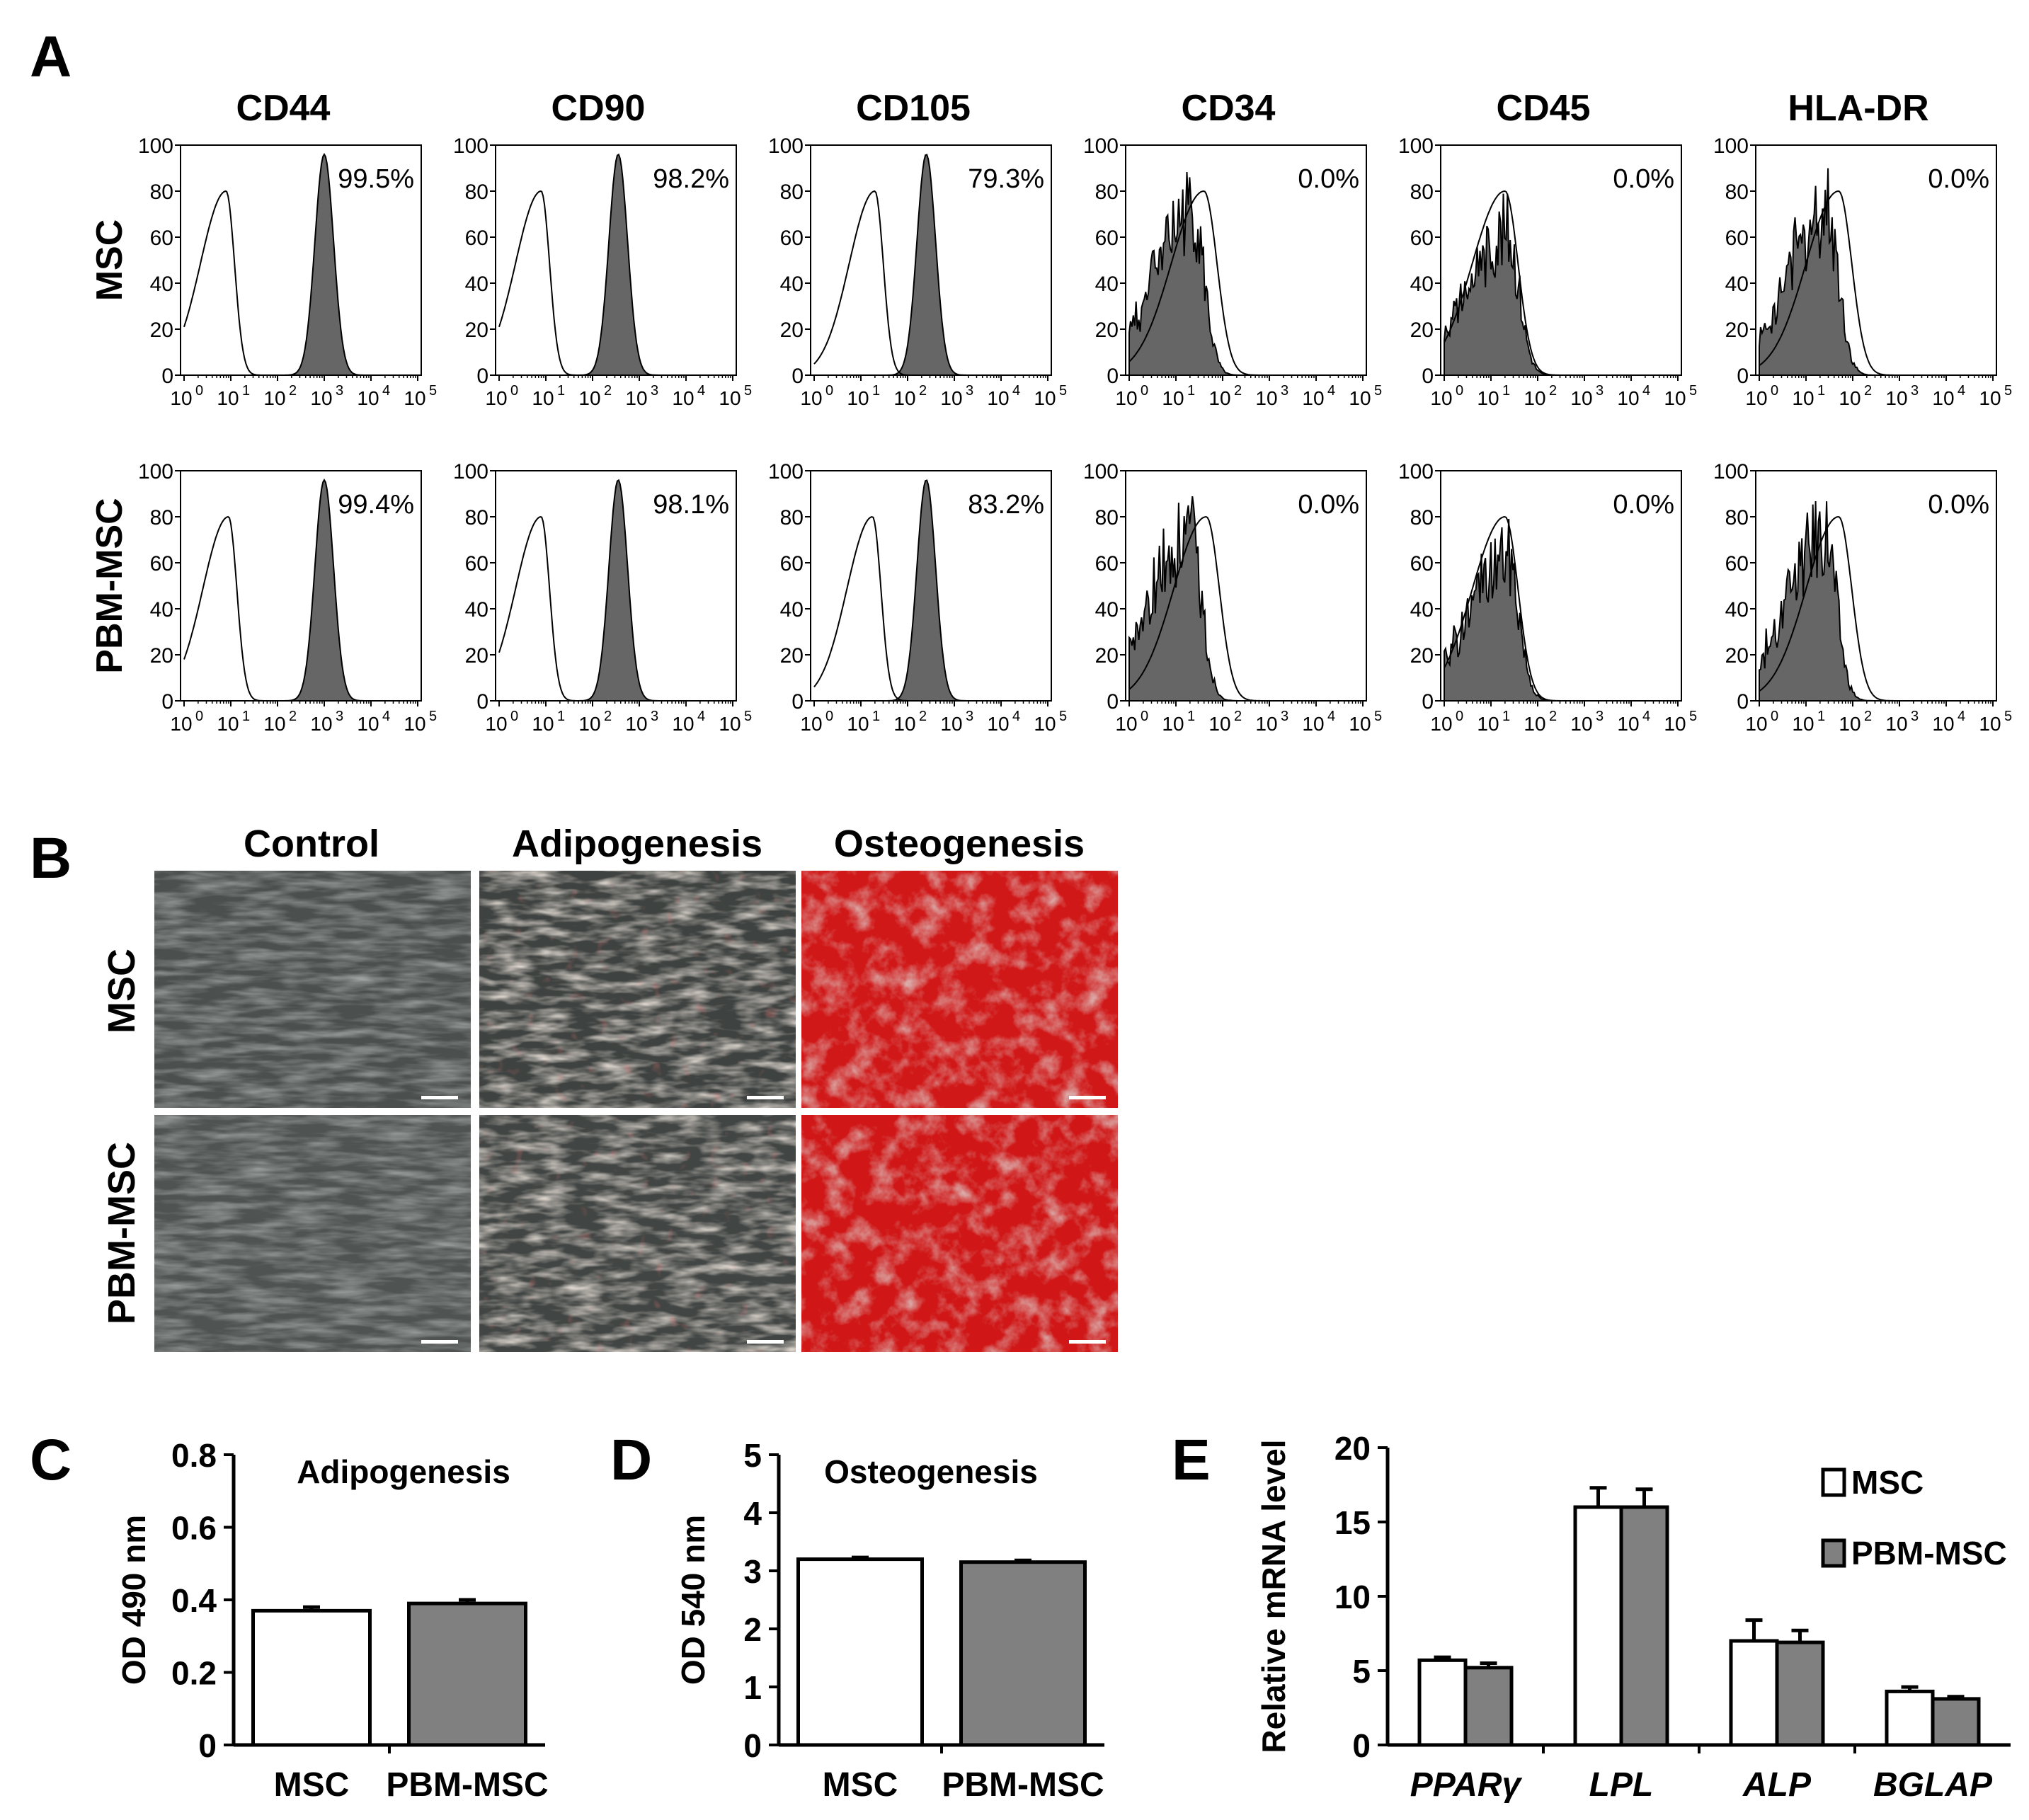 This screenshot has width=2029, height=1820. I want to click on bar-pparγ-msc, so click(1442, 1703).